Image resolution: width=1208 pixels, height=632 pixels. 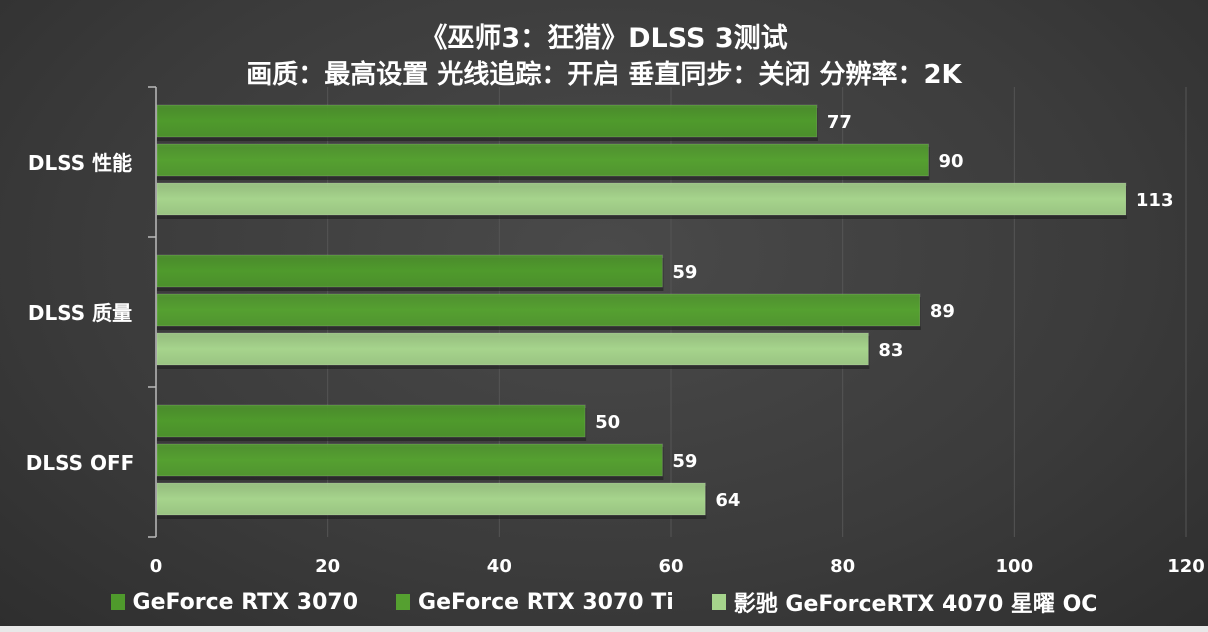 What do you see at coordinates (80, 163) in the screenshot?
I see `category-label: DLSS 性能` at bounding box center [80, 163].